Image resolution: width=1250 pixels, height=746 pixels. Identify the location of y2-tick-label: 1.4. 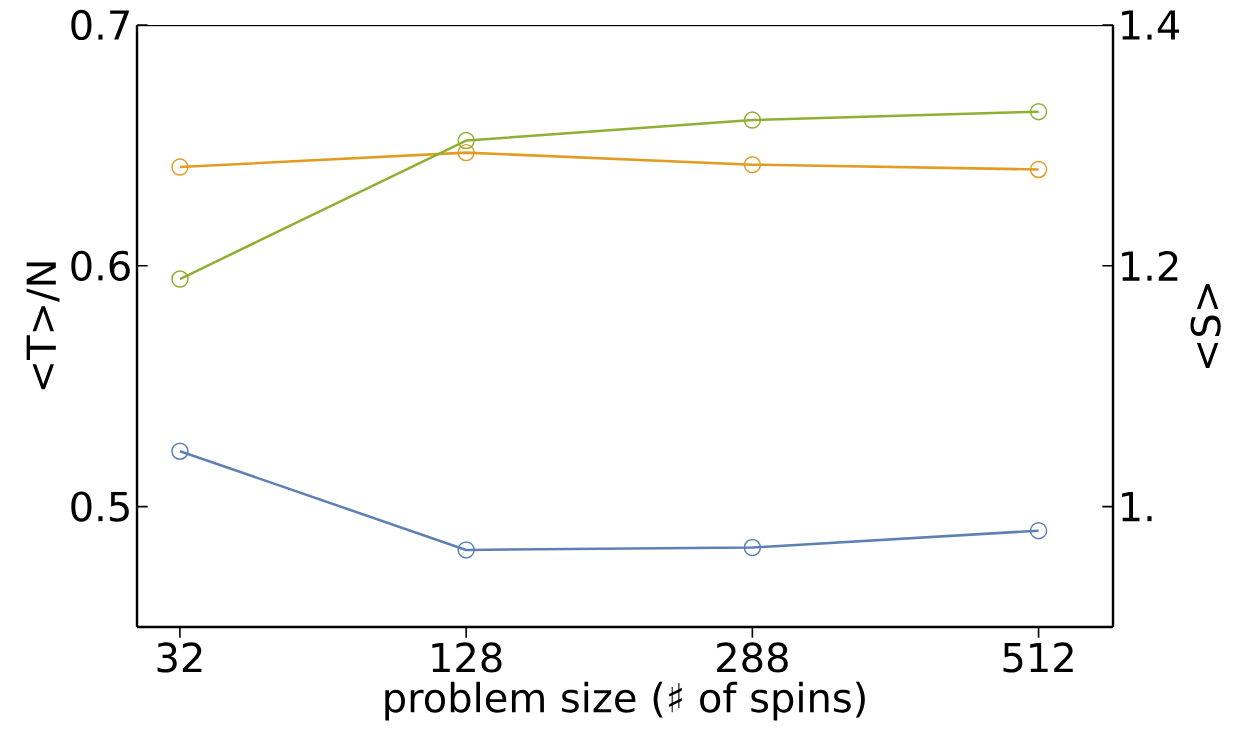
(1151, 25).